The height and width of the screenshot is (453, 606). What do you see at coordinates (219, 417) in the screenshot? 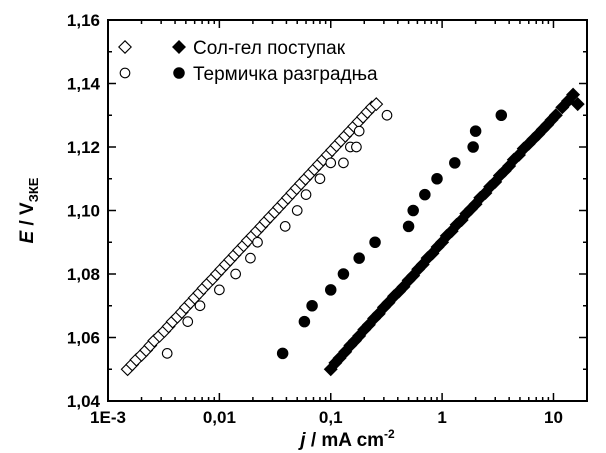
I see `x-tick-label: 0,01` at bounding box center [219, 417].